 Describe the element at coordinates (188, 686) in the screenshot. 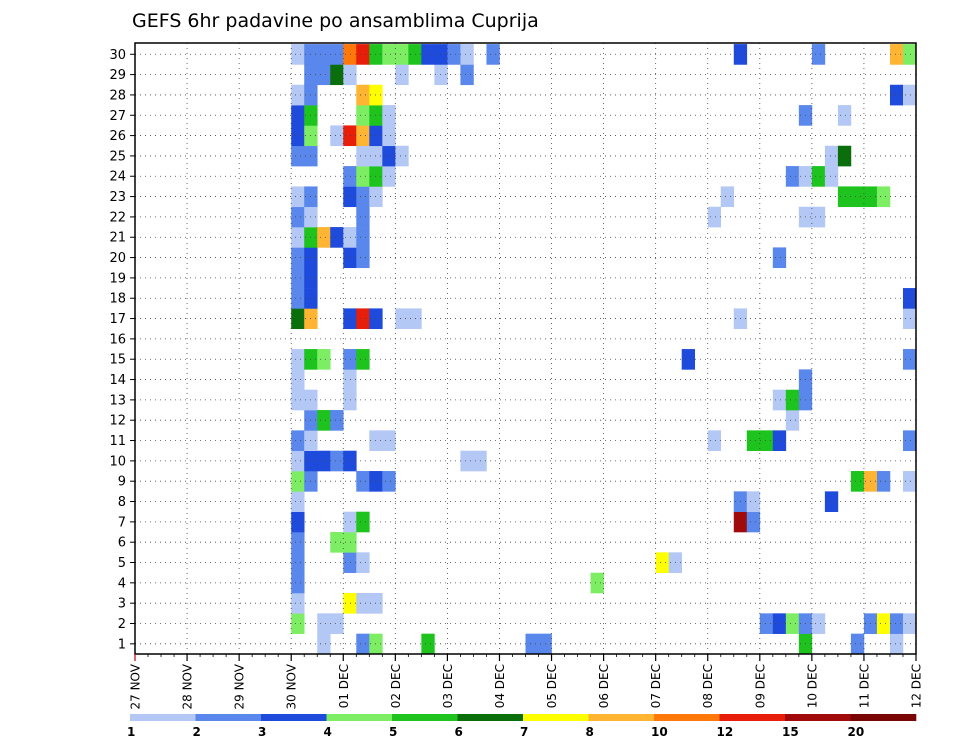

I see `x-tick-label: 28 NOV` at that location.